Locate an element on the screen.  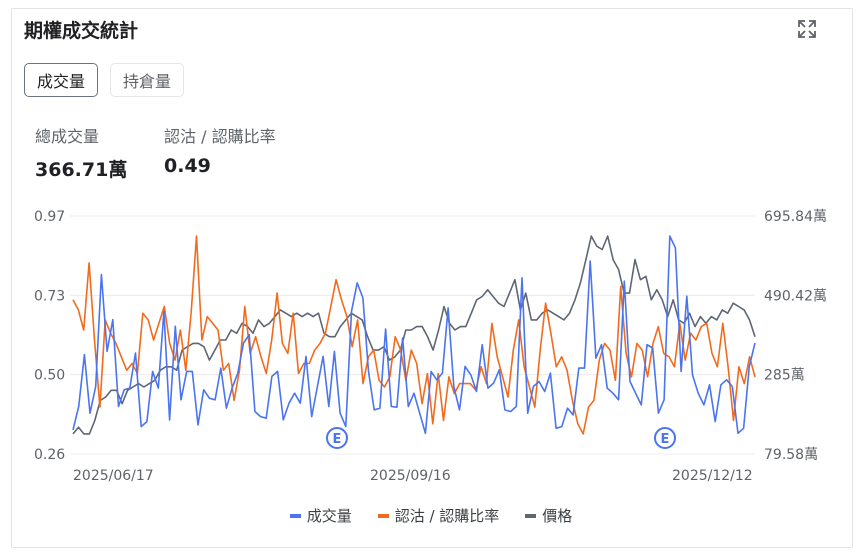
total-volume-stat: 總成交量 366.71萬 is located at coordinates (81, 152).